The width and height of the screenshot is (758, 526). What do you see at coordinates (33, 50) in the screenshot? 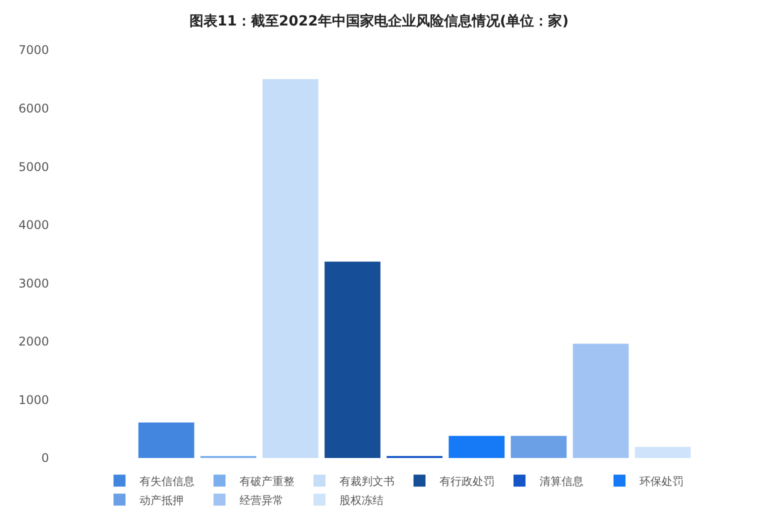
I see `y-tick-label: 7000` at bounding box center [33, 50].